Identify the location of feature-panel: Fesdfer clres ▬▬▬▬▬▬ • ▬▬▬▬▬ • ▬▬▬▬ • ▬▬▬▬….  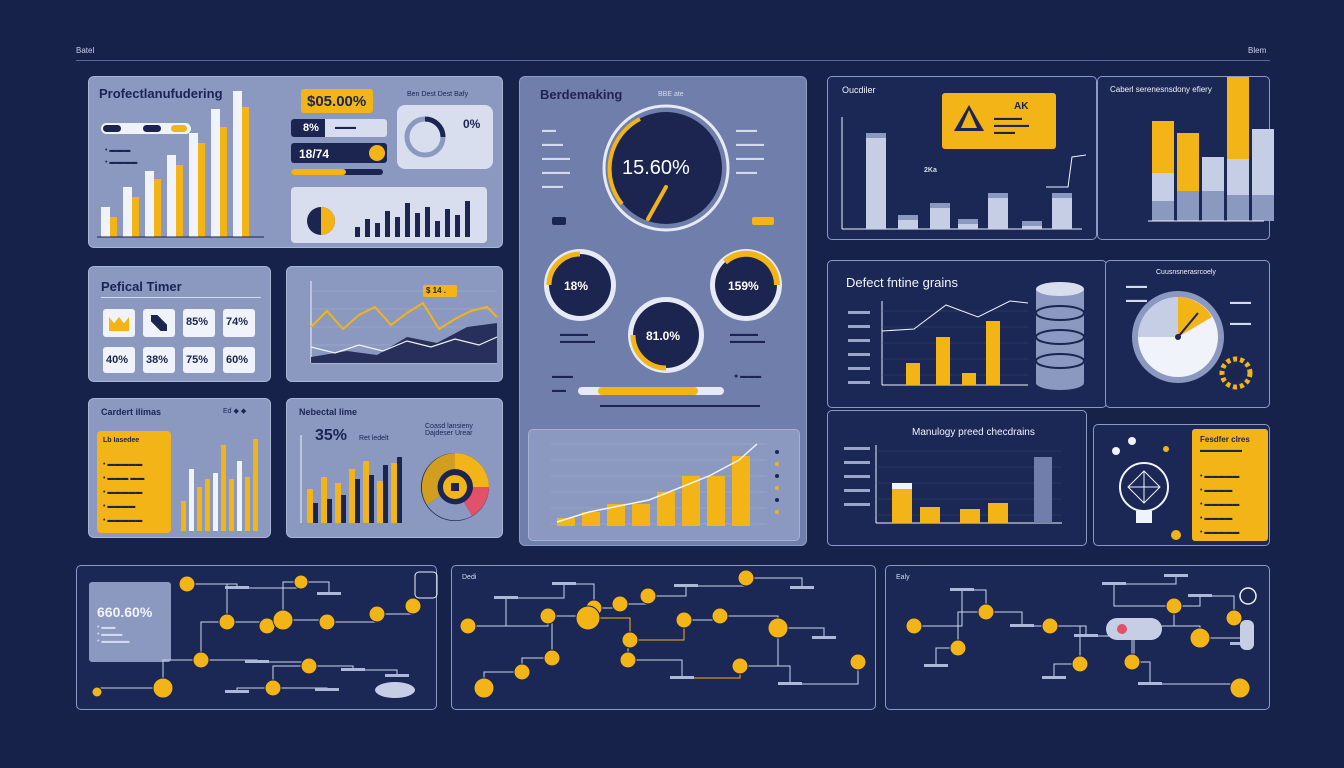
(1181, 485).